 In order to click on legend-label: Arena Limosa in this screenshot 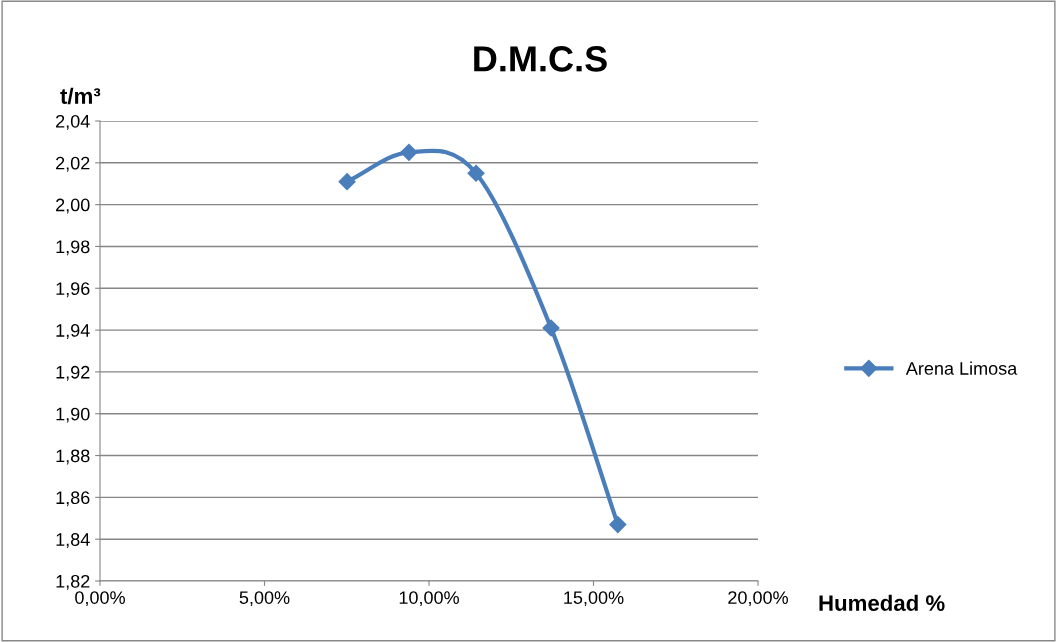, I will do `click(961, 368)`.